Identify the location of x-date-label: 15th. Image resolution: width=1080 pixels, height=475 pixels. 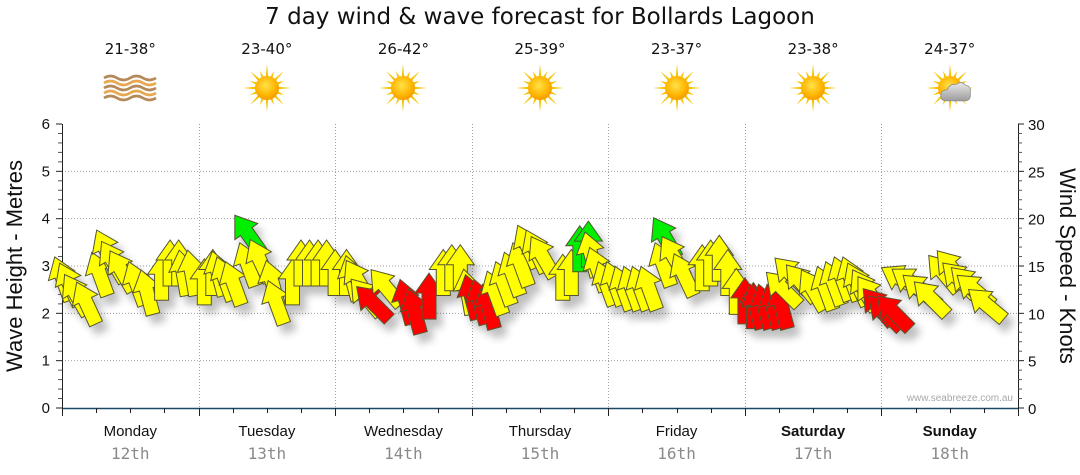
(540, 453).